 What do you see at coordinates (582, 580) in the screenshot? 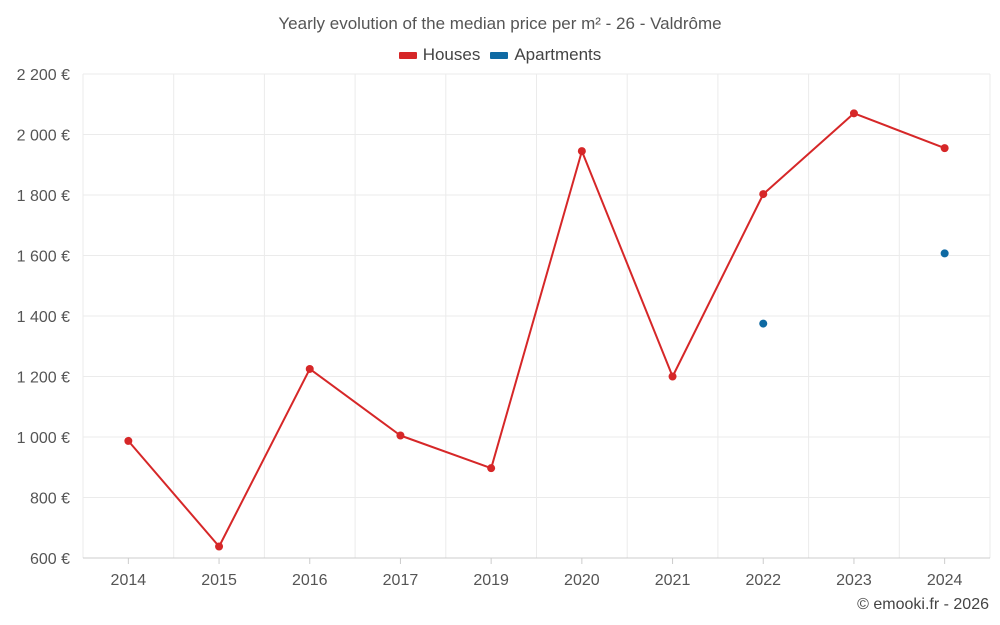
I see `x-tick-label: 2020` at bounding box center [582, 580].